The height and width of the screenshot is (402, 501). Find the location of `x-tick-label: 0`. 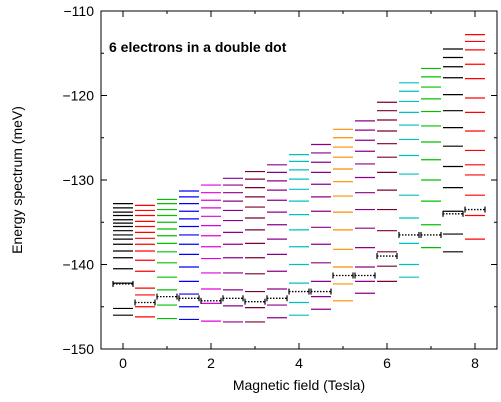

x-tick-label: 0 is located at coordinates (123, 363).